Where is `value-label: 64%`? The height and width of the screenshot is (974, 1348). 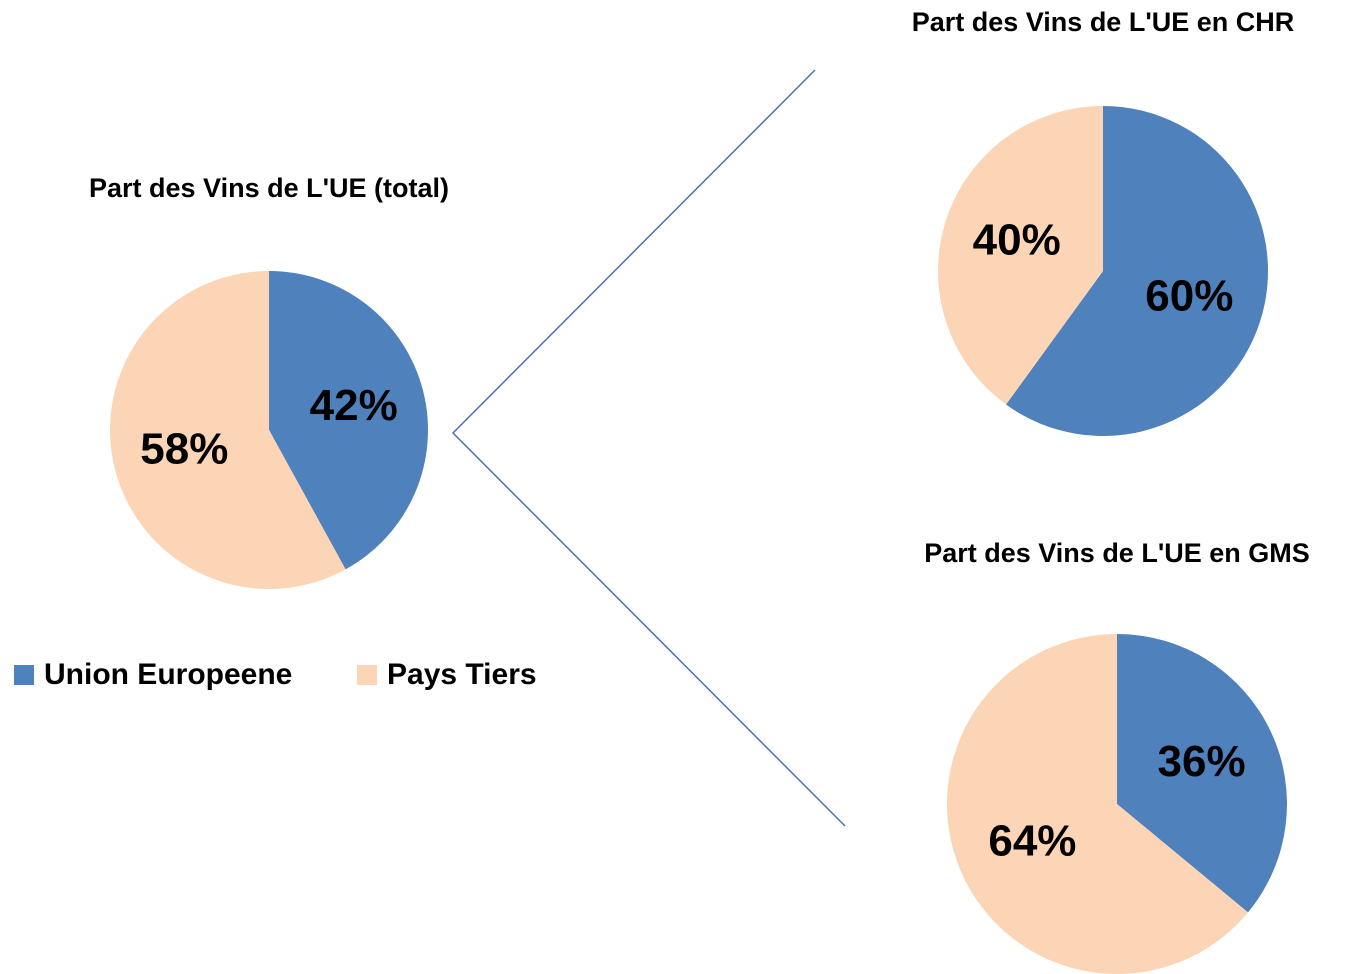
value-label: 64% is located at coordinates (1032, 840).